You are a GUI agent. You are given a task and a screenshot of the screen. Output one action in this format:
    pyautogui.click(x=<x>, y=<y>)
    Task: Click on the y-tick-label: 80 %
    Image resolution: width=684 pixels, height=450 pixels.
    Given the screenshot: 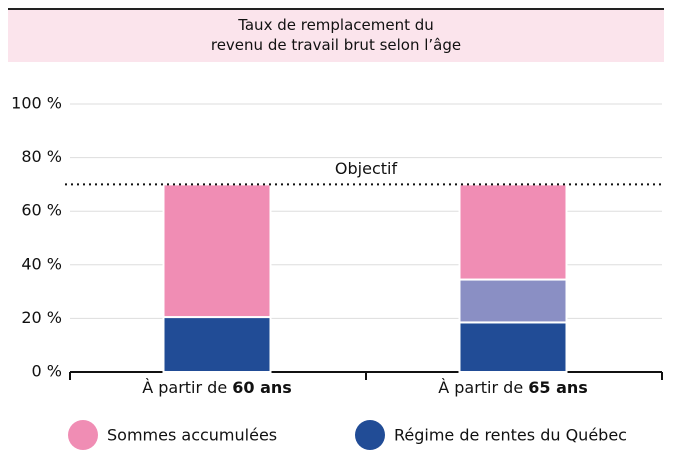 What is the action you would take?
    pyautogui.click(x=41, y=156)
    